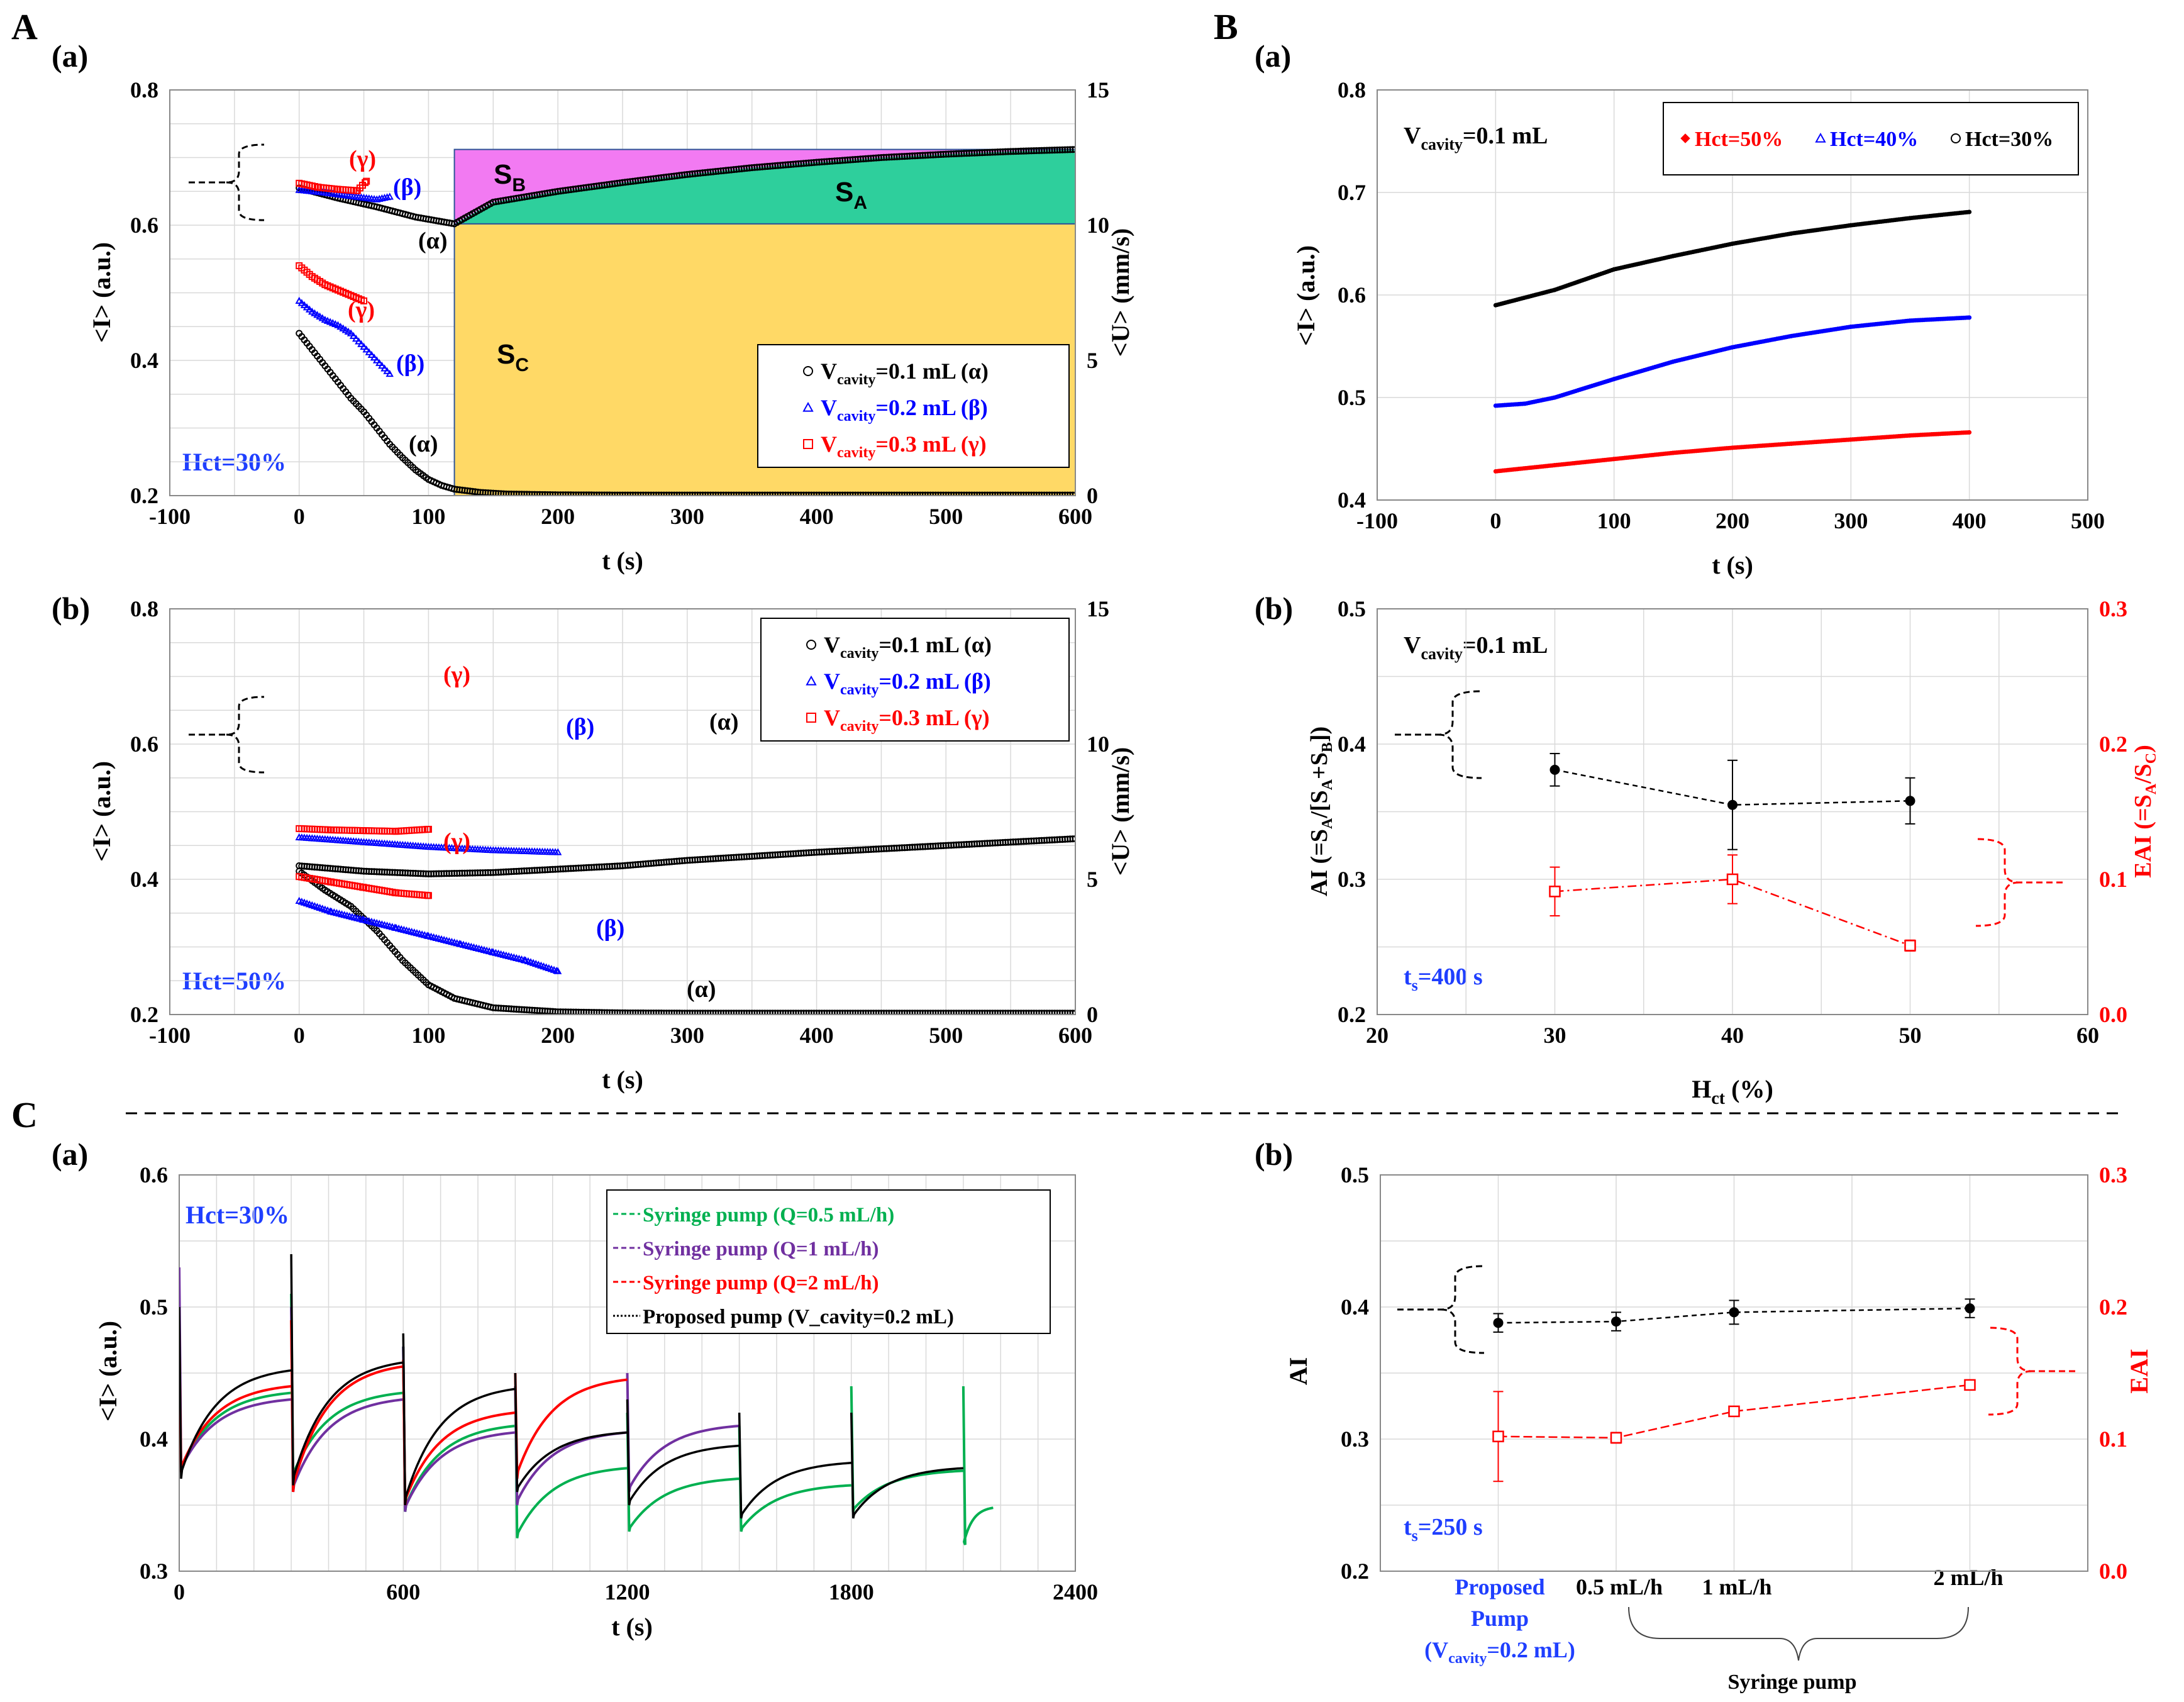 This screenshot has width=2184, height=1702. What do you see at coordinates (946, 517) in the screenshot?
I see `aa-xtick-label: 500` at bounding box center [946, 517].